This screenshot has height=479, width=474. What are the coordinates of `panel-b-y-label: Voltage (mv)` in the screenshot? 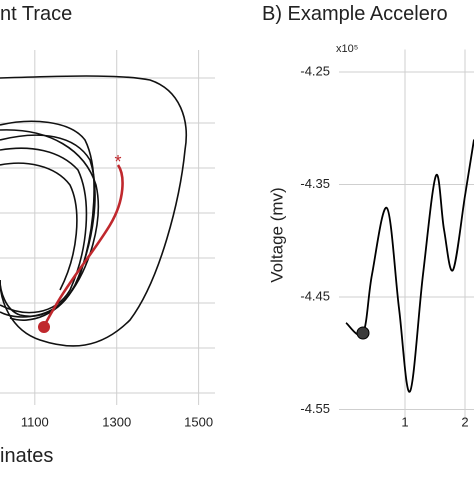 It's located at (276, 234).